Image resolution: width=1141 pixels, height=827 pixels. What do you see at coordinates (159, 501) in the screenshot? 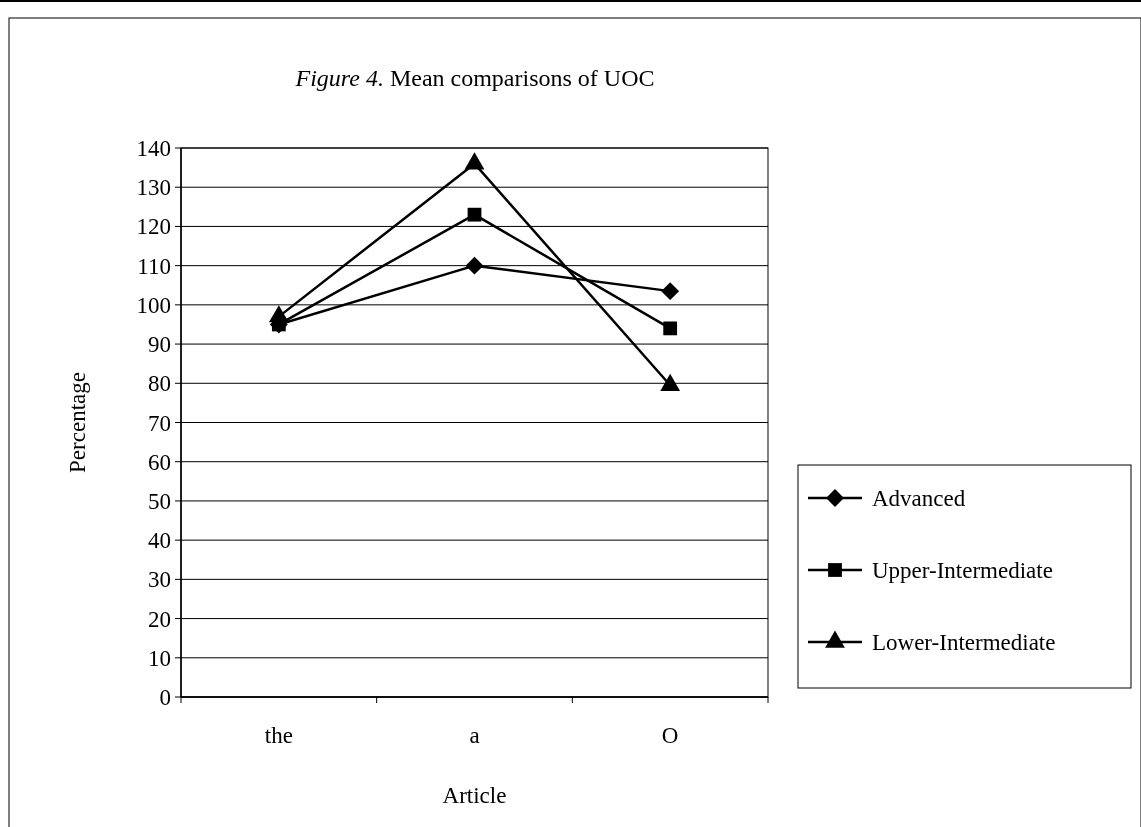
I see `y-tick-label: 50` at bounding box center [159, 501].